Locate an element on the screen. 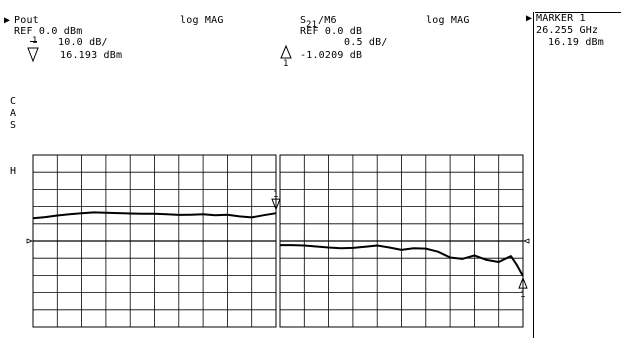 The height and width of the screenshot is (338, 621). side-label-c: C is located at coordinates (13, 101).